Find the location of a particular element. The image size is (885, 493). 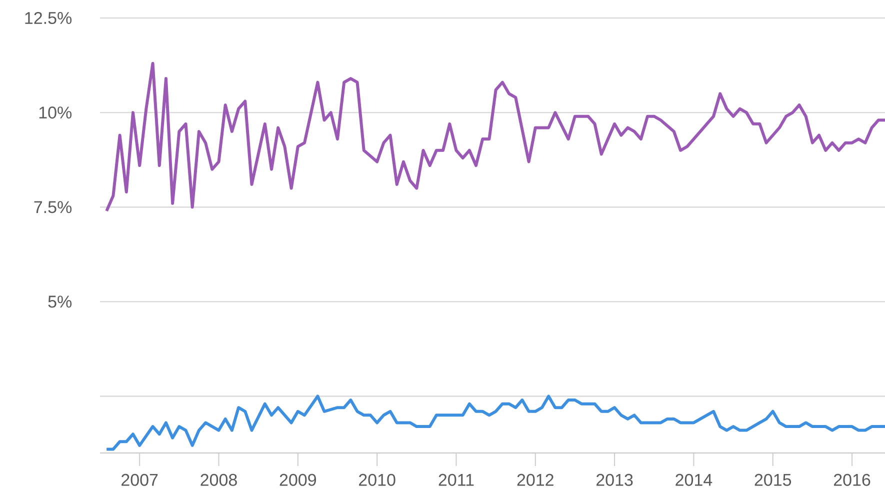

y-tick-label: 10% is located at coordinates (55, 112).